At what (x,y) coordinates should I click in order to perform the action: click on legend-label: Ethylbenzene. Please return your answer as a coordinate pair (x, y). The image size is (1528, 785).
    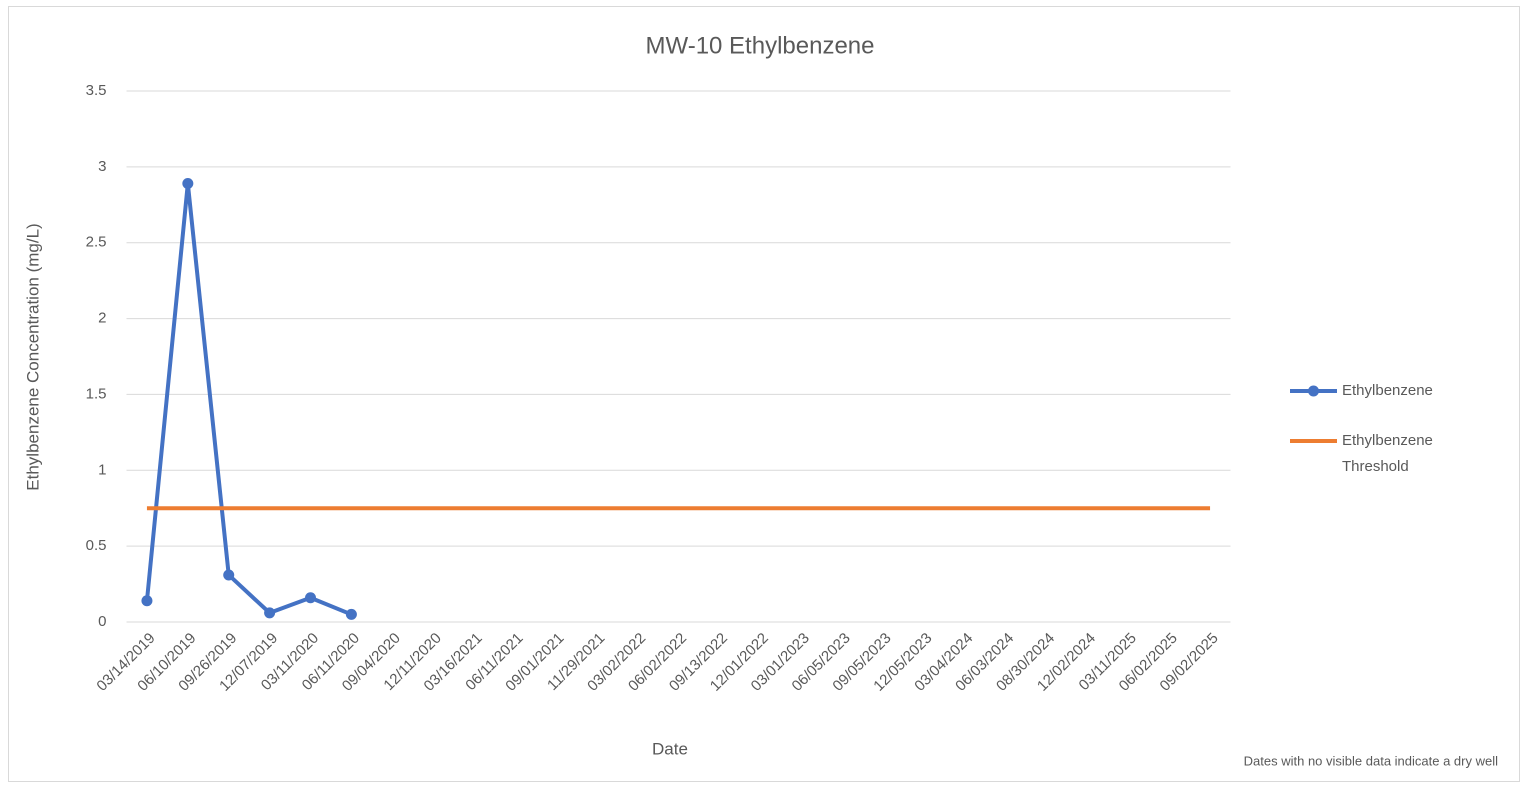
    Looking at the image, I should click on (1387, 390).